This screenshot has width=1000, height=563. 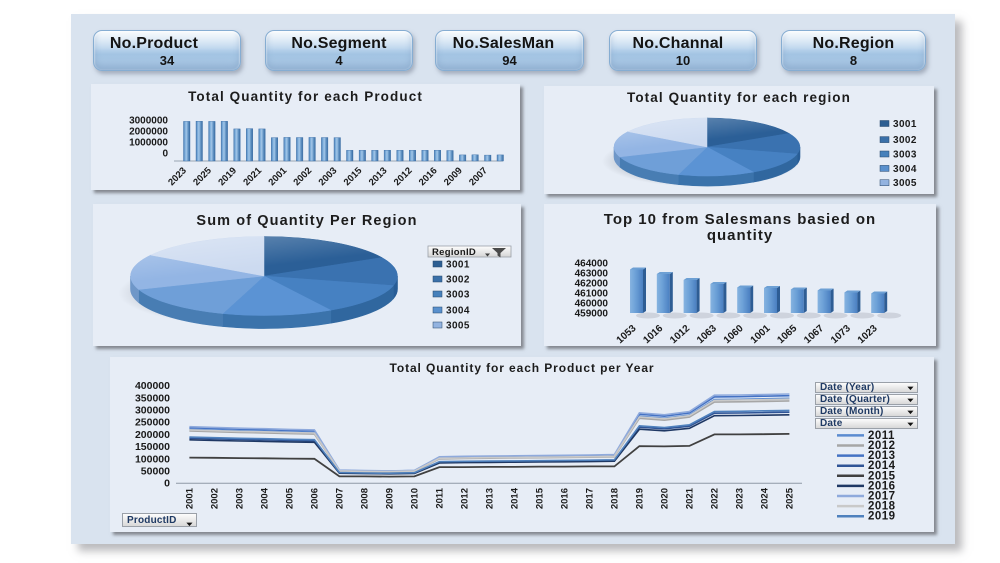 What do you see at coordinates (814, 334) in the screenshot?
I see `svg-text: 1067` at bounding box center [814, 334].